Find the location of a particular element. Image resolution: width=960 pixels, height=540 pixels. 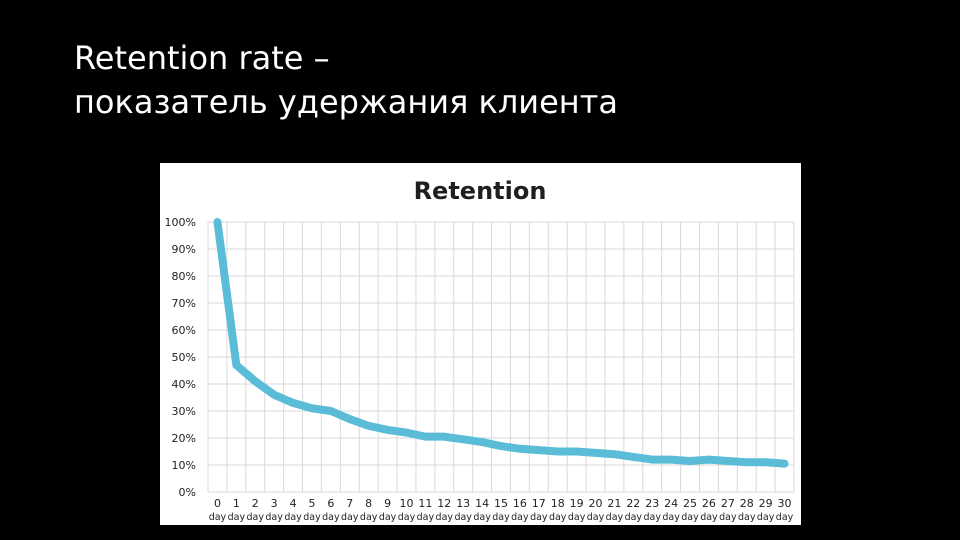

x-tick-label: 25 is located at coordinates (690, 503).